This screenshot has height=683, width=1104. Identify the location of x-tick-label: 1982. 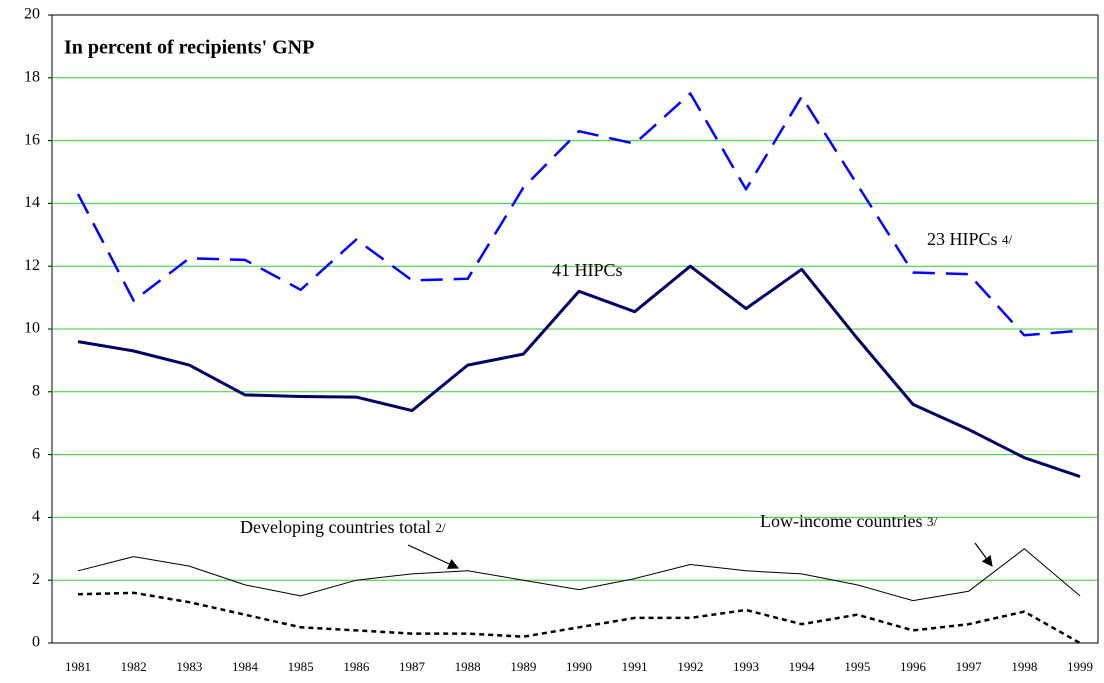
(134, 666).